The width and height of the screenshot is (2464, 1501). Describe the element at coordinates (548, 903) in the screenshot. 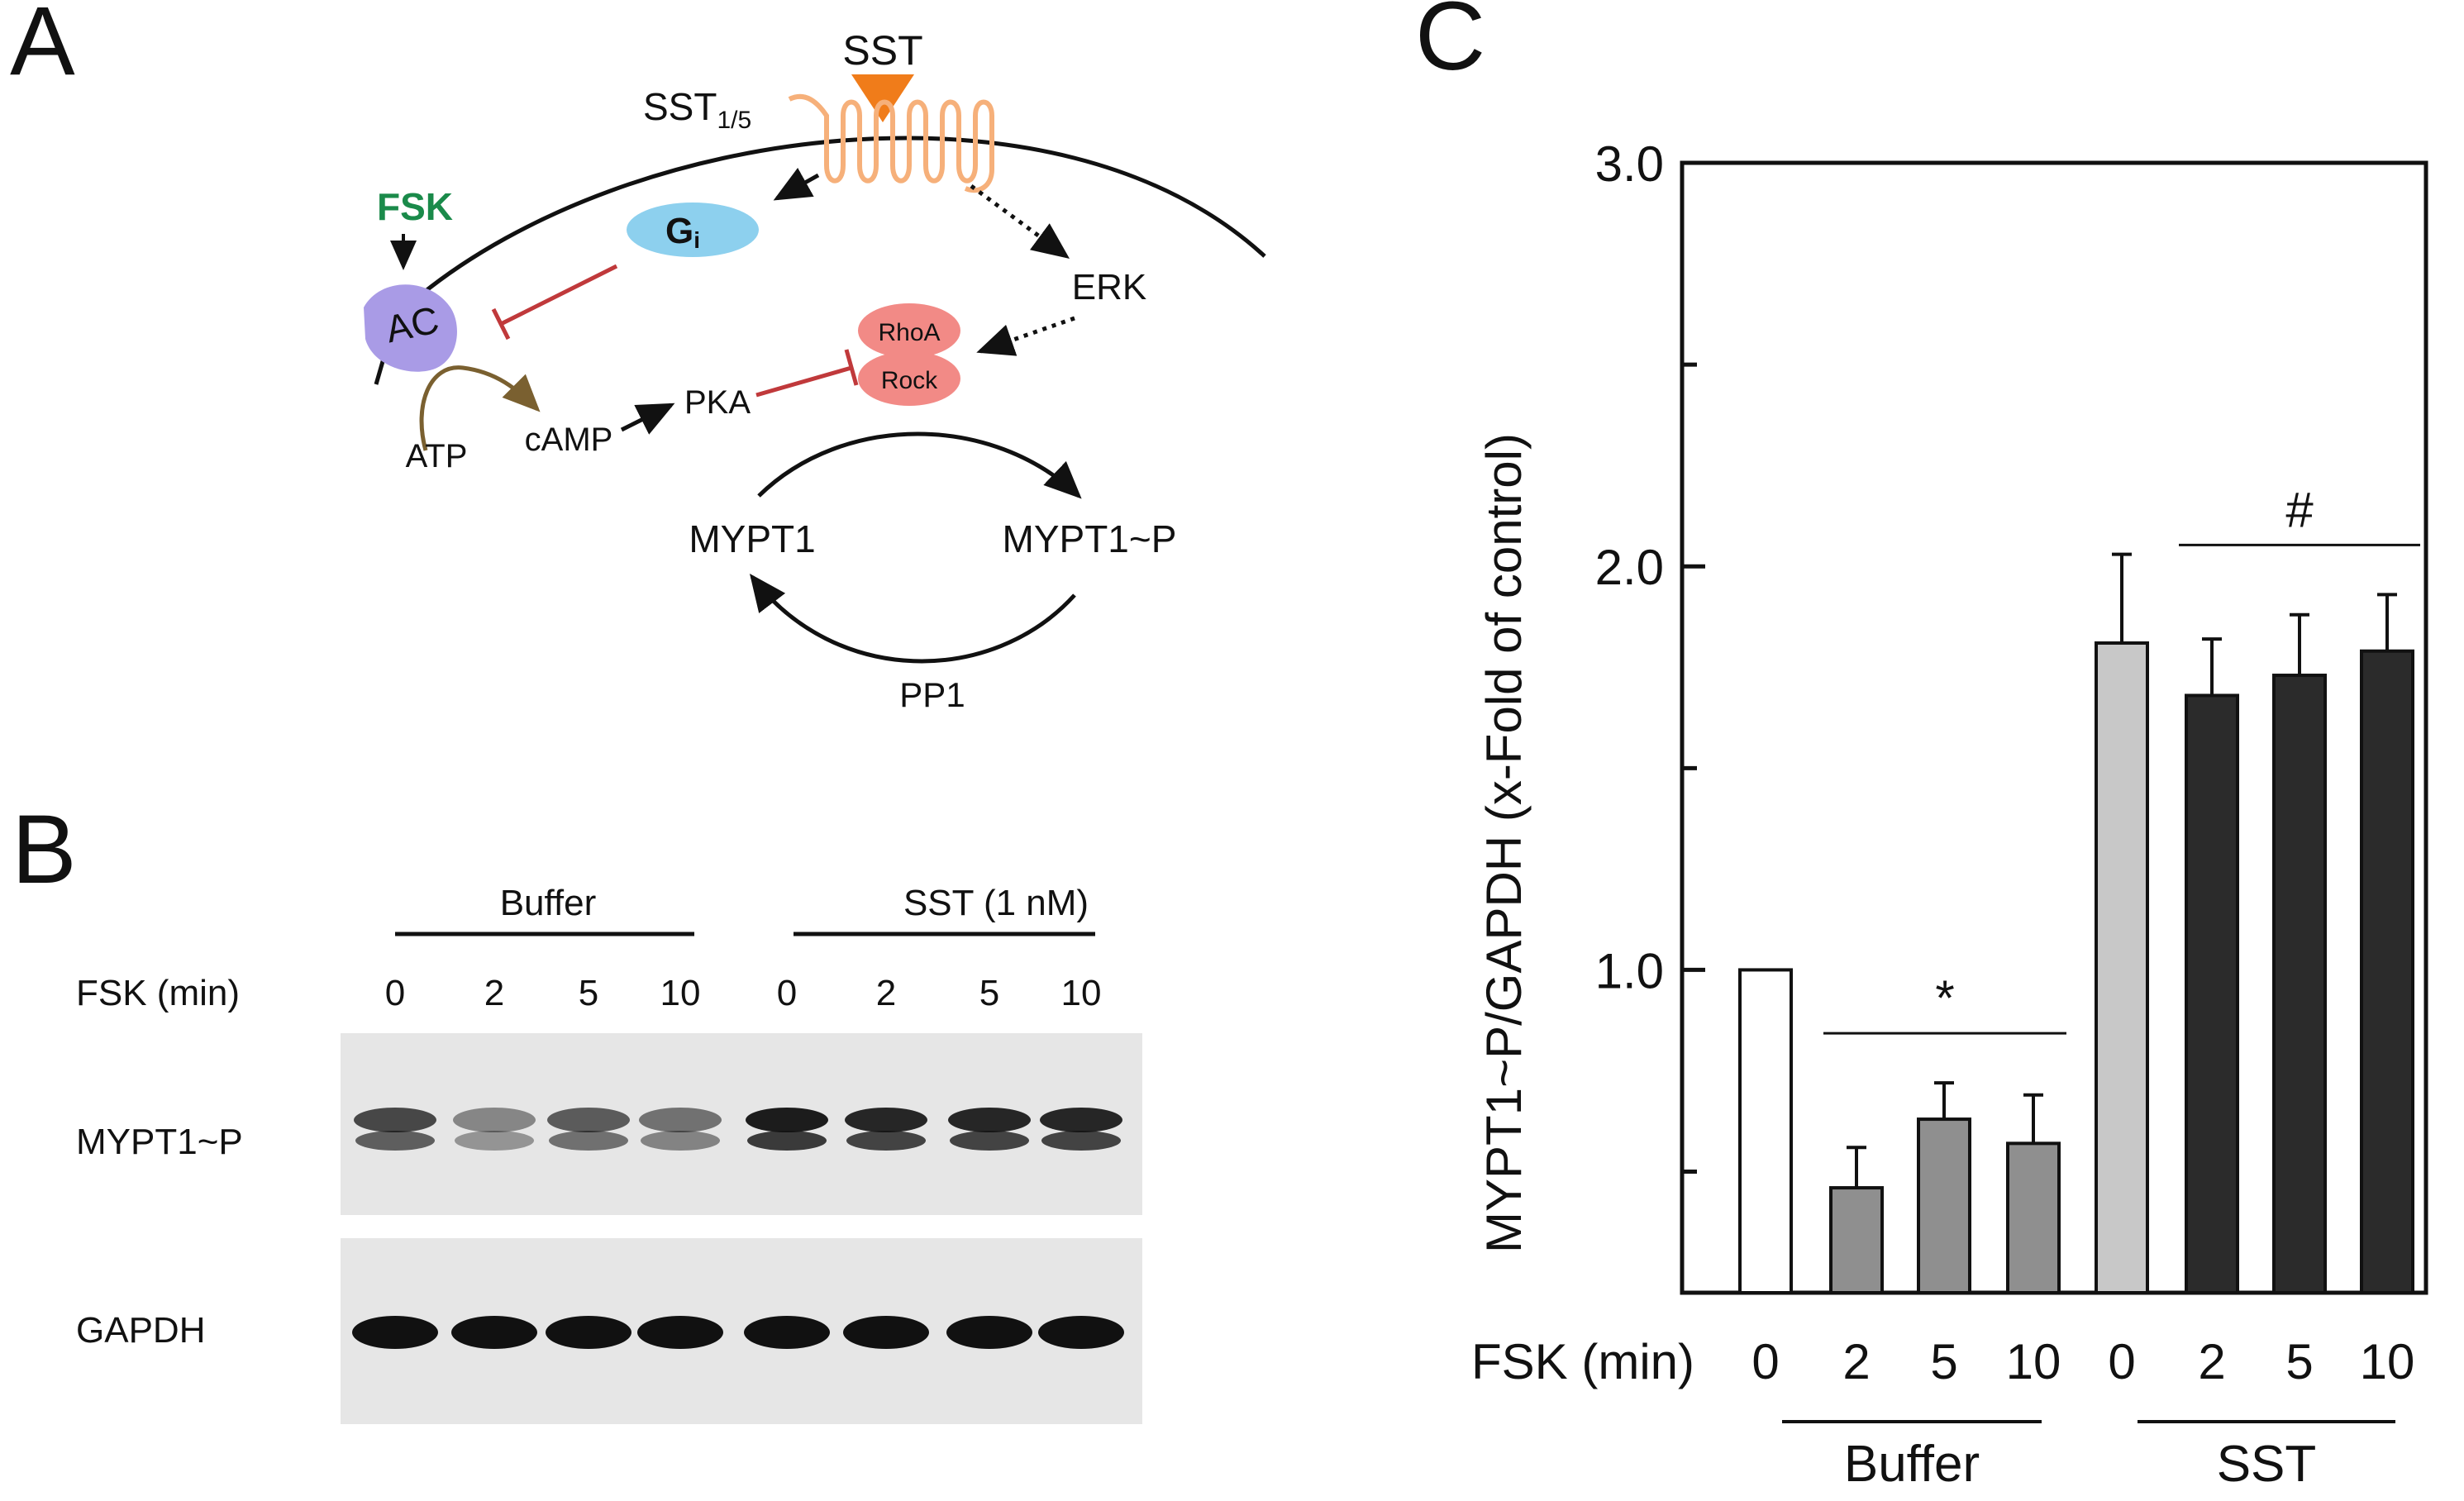

I see `buffer-group-label: Buffer` at that location.